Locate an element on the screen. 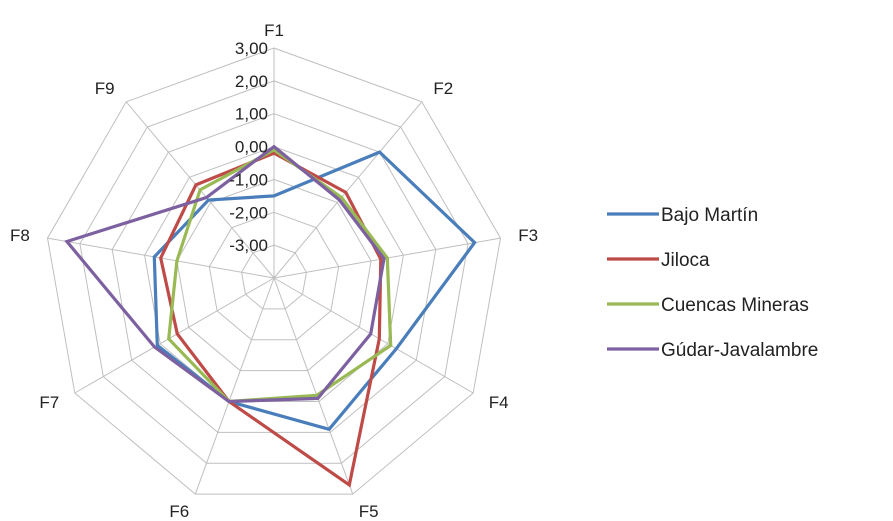 This screenshot has height=521, width=893. tick-label: -1,00 is located at coordinates (248, 179).